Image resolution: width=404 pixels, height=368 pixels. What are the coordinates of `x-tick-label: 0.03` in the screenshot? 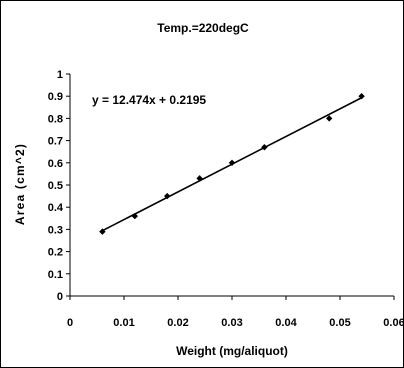 It's located at (231, 323).